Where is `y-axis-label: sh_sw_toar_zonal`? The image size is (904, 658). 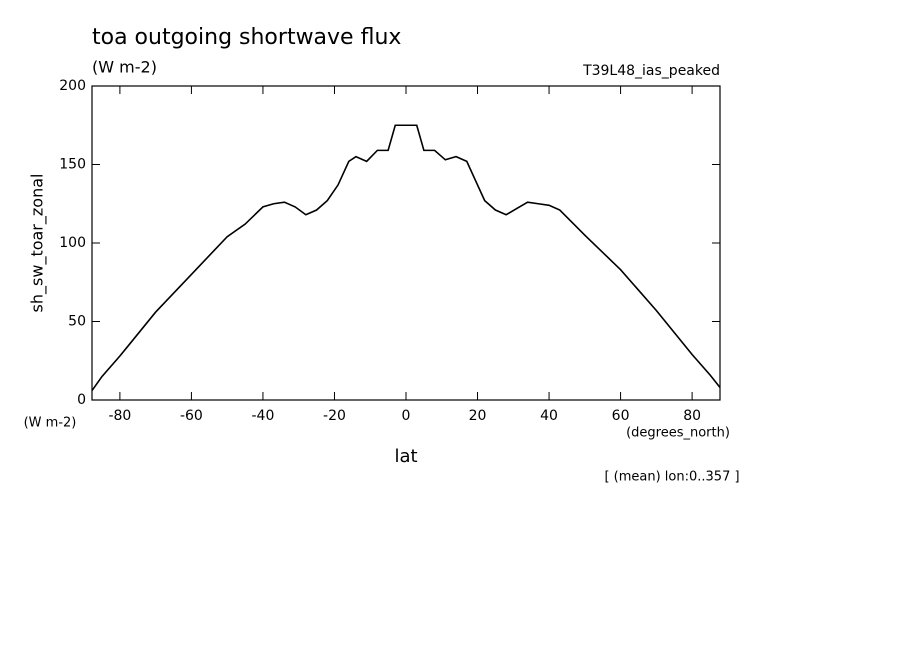 y-axis-label: sh_sw_toar_zonal is located at coordinates (38, 243).